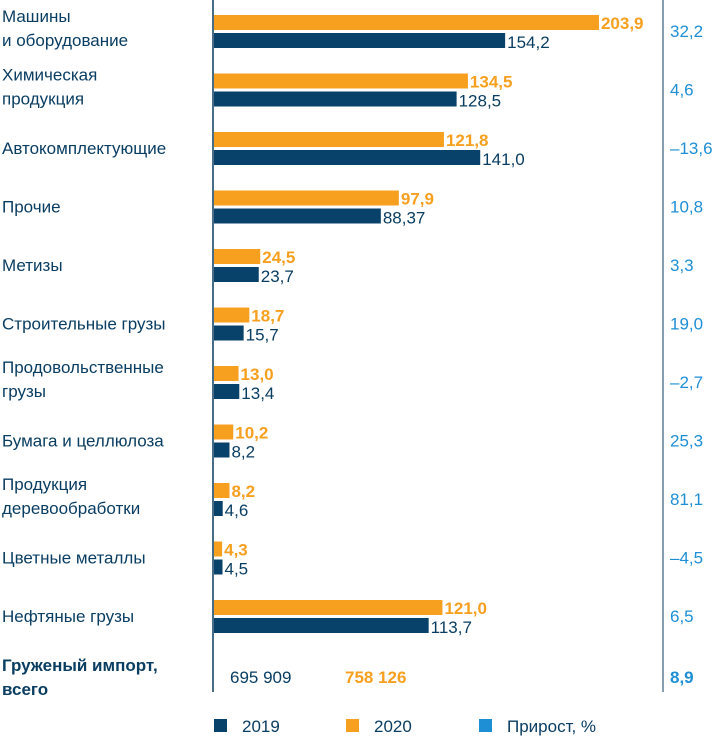 This screenshot has width=720, height=746. What do you see at coordinates (65, 40) in the screenshot?
I see `category-label: и оборудование` at bounding box center [65, 40].